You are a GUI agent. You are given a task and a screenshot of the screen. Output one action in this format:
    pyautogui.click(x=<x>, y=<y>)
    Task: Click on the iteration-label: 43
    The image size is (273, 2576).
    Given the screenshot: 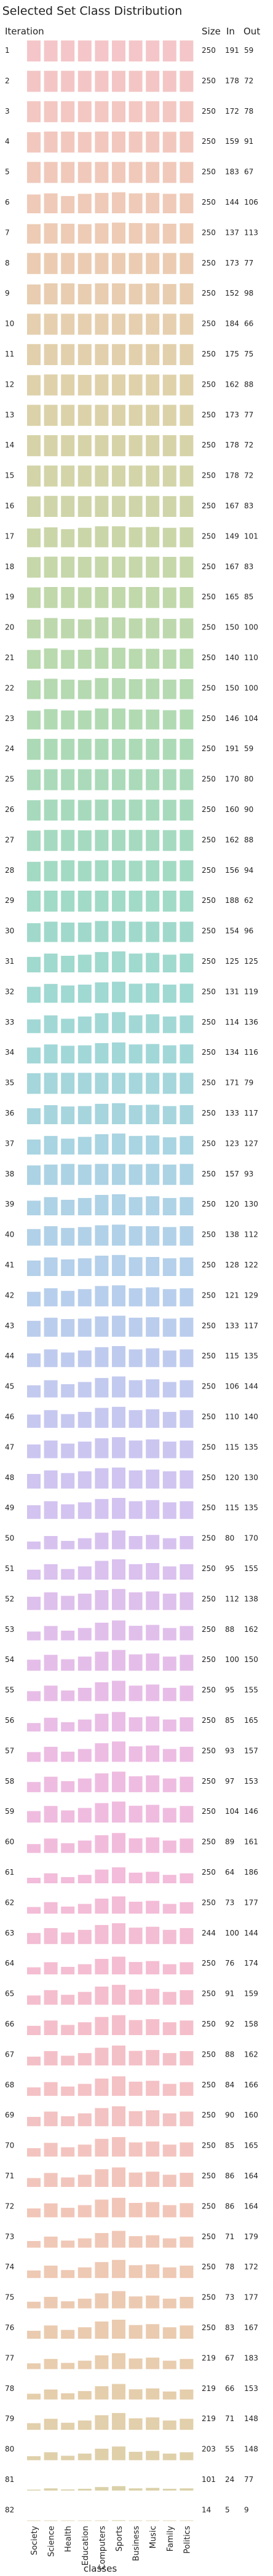 What is the action you would take?
    pyautogui.click(x=9, y=1326)
    